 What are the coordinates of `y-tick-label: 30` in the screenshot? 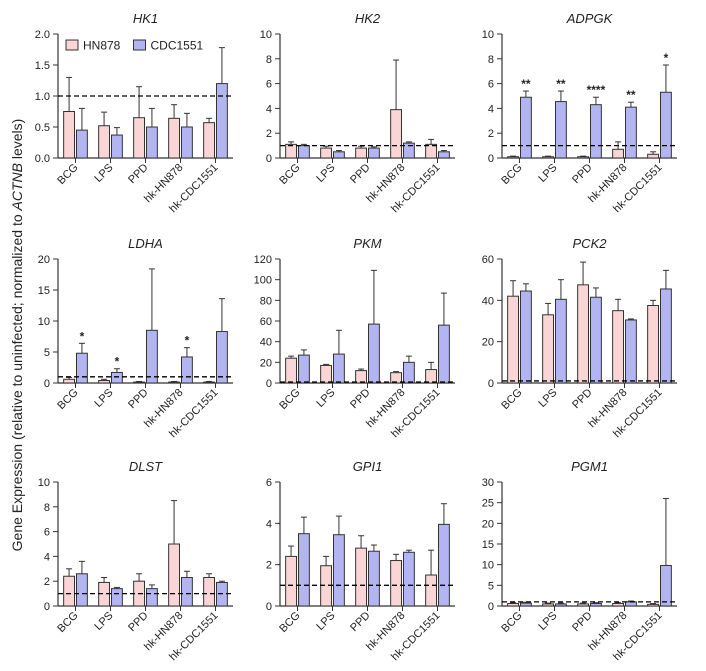 It's located at (488, 483).